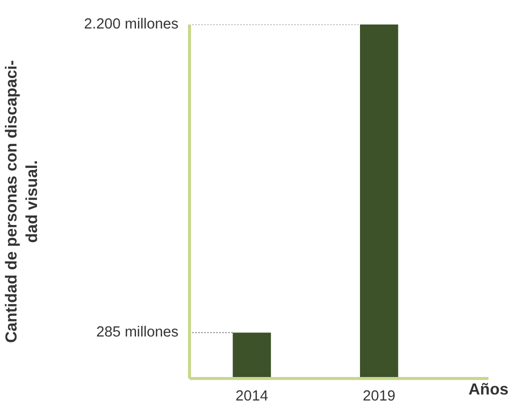 Image resolution: width=524 pixels, height=418 pixels. Describe the element at coordinates (137, 332) in the screenshot. I see `y-tick-label: 285 millones` at that location.